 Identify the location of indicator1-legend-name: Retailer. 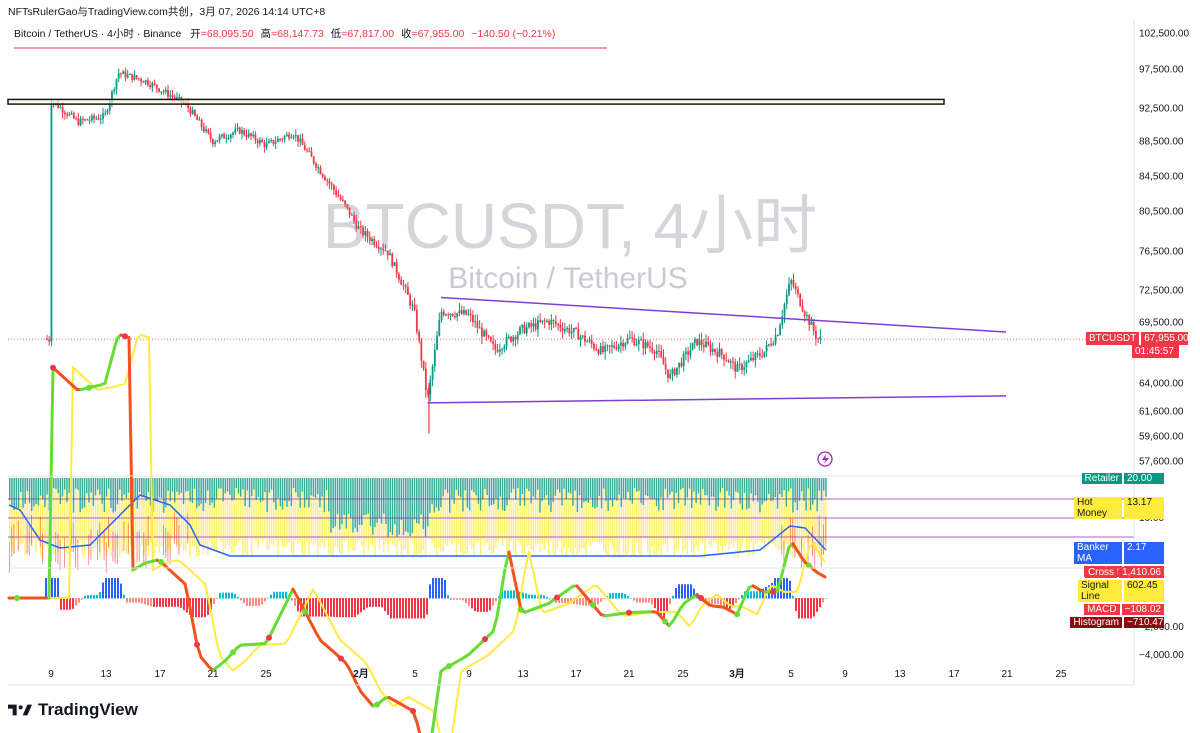
(1101, 478).